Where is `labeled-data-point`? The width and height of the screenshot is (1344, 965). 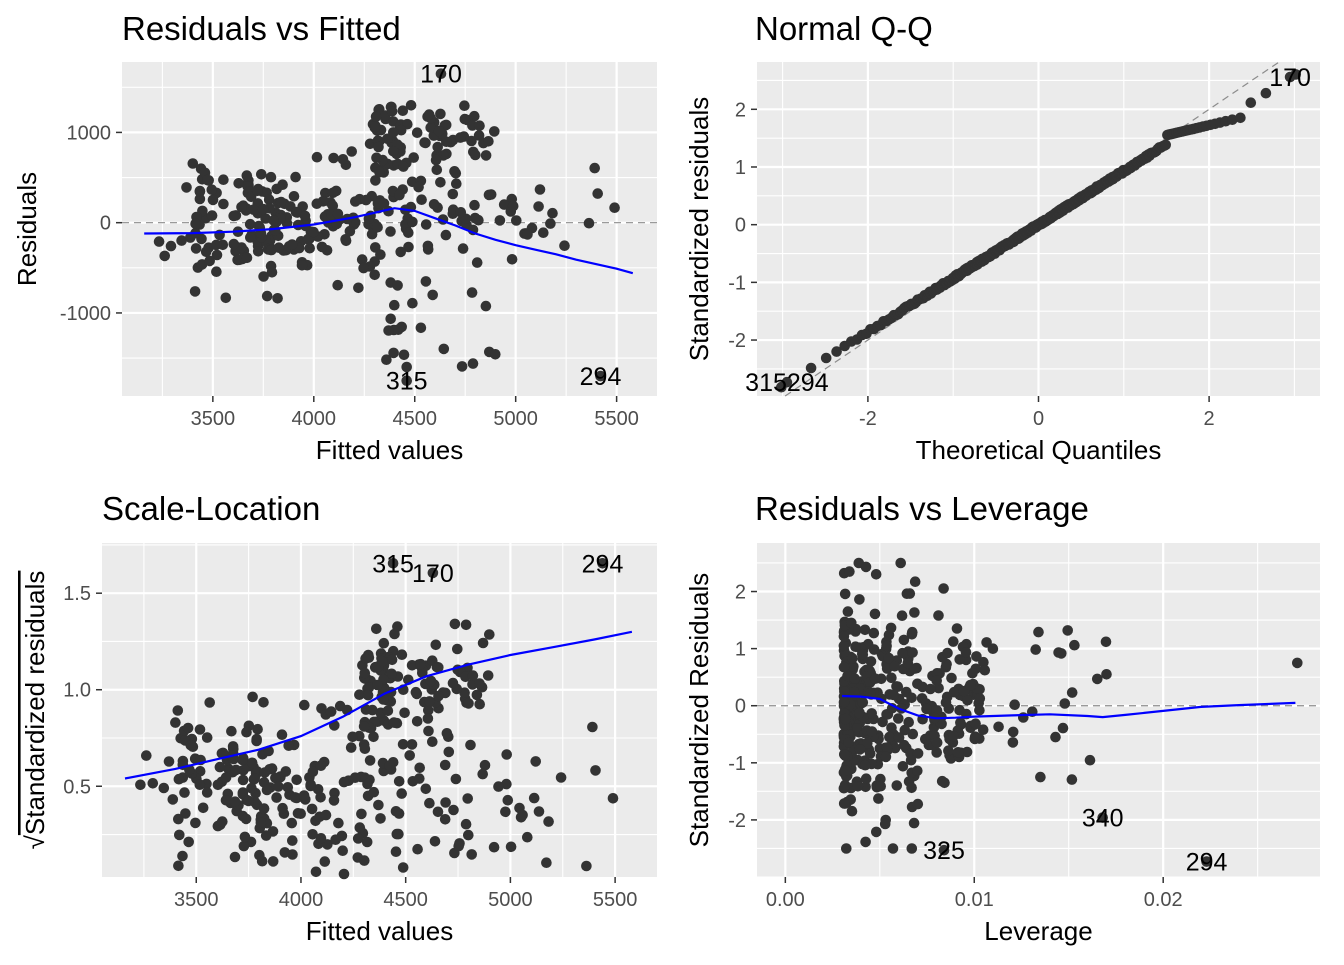
labeled-data-point is located at coordinates (1206, 861).